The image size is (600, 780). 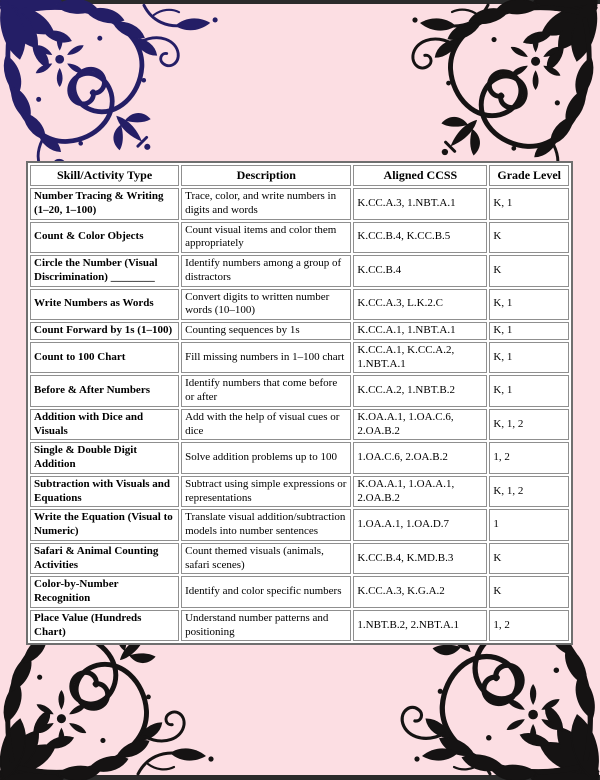 I want to click on top-edge-border, so click(x=300, y=2).